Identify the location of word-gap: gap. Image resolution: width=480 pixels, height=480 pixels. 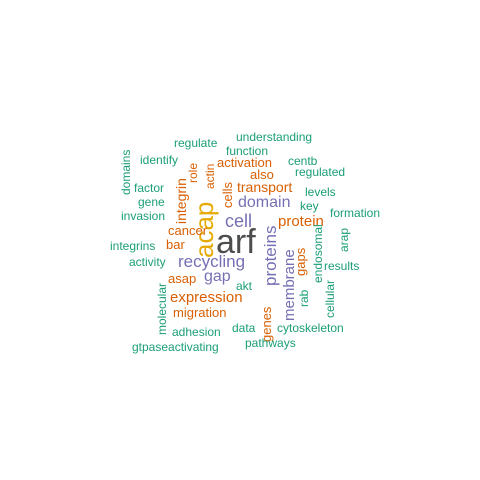
(217, 276).